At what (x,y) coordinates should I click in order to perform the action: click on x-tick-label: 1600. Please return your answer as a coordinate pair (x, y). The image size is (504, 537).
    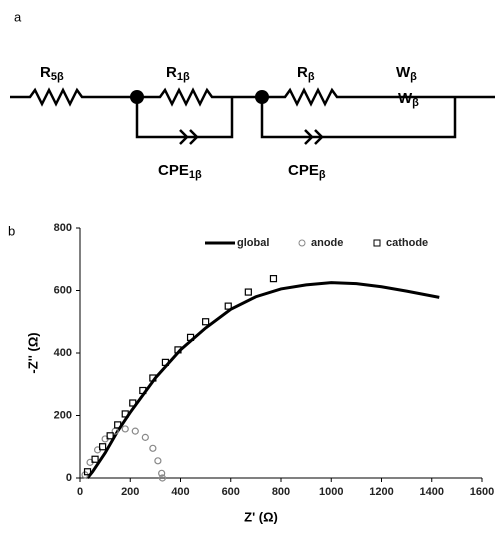
    Looking at the image, I should click on (482, 492).